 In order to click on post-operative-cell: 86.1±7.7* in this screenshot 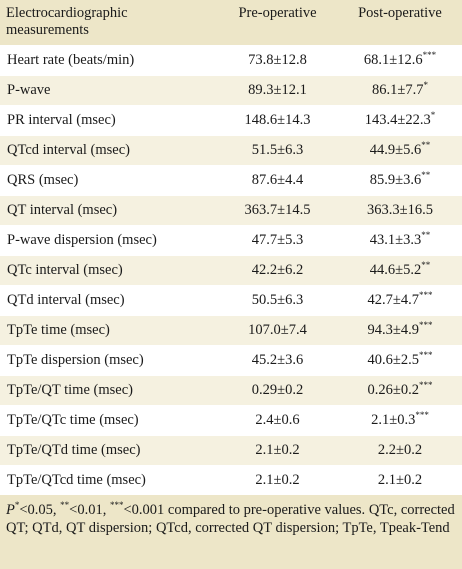, I will do `click(400, 90)`.